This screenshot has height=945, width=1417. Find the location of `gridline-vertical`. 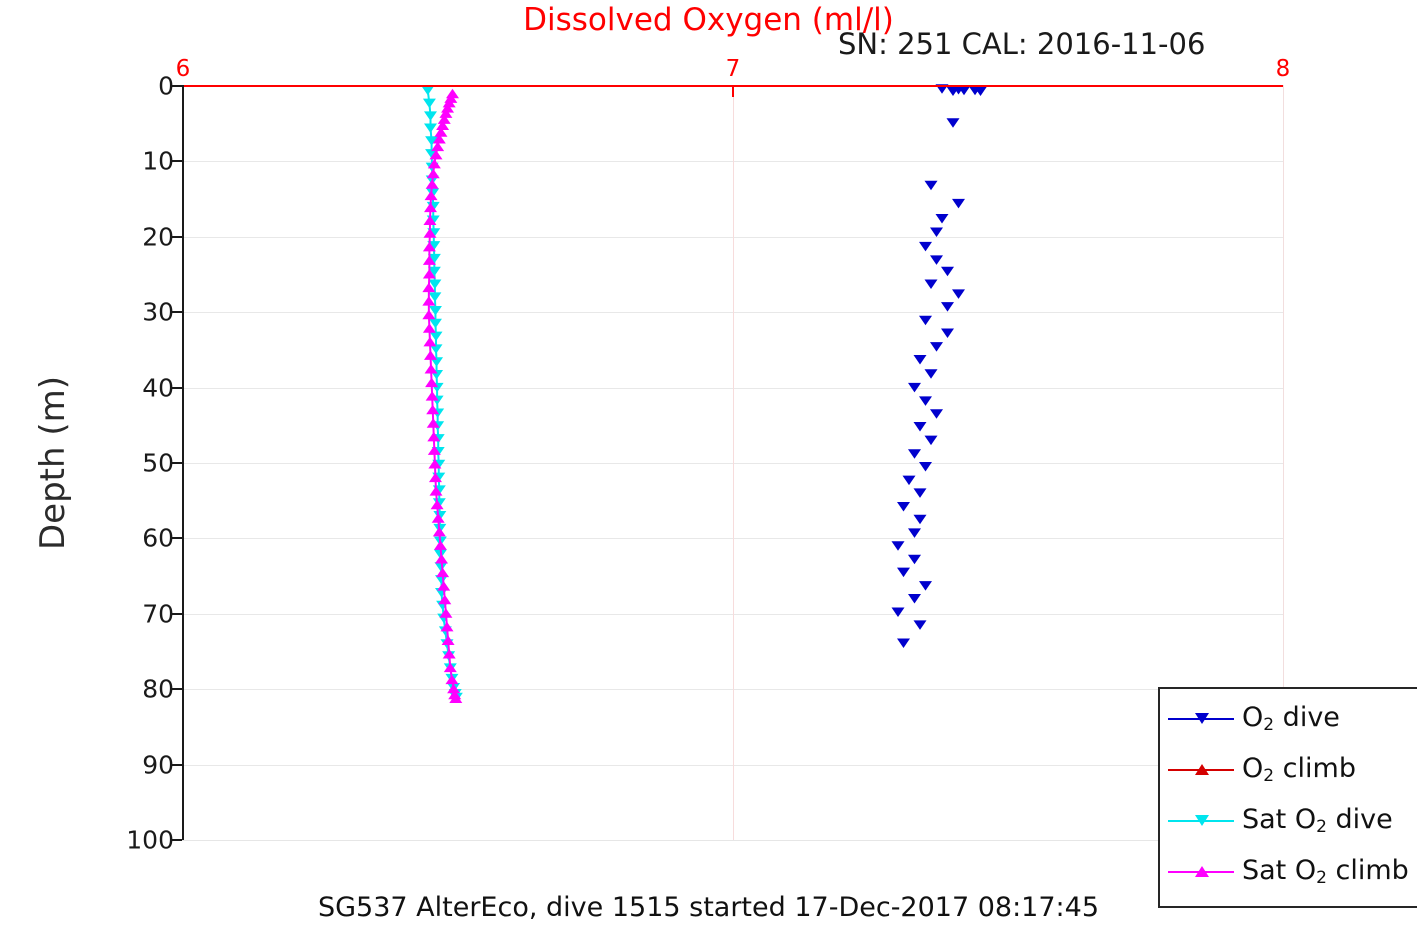

gridline-vertical is located at coordinates (733, 463).